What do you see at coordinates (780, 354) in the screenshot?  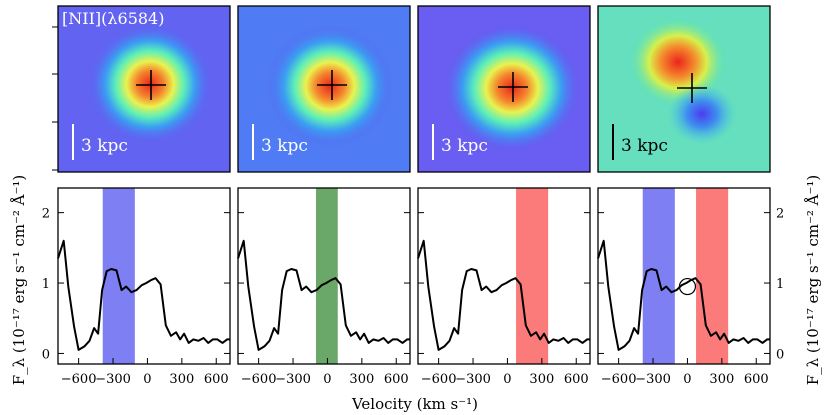 I see `y-tick-label-right: 0` at bounding box center [780, 354].